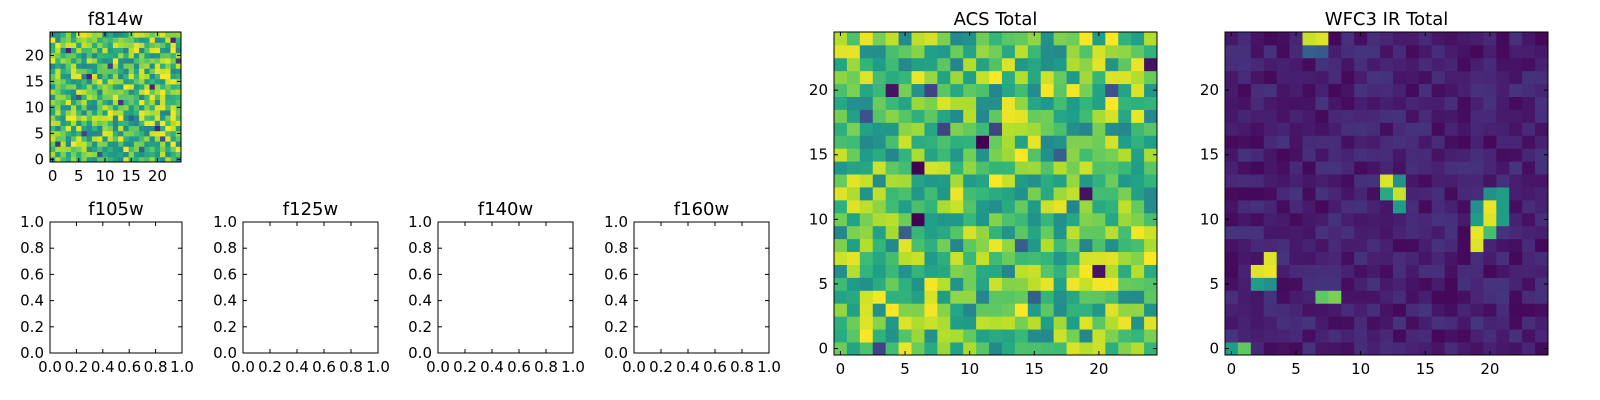  Describe the element at coordinates (104, 176) in the screenshot. I see `x-tick-label: 10` at that location.